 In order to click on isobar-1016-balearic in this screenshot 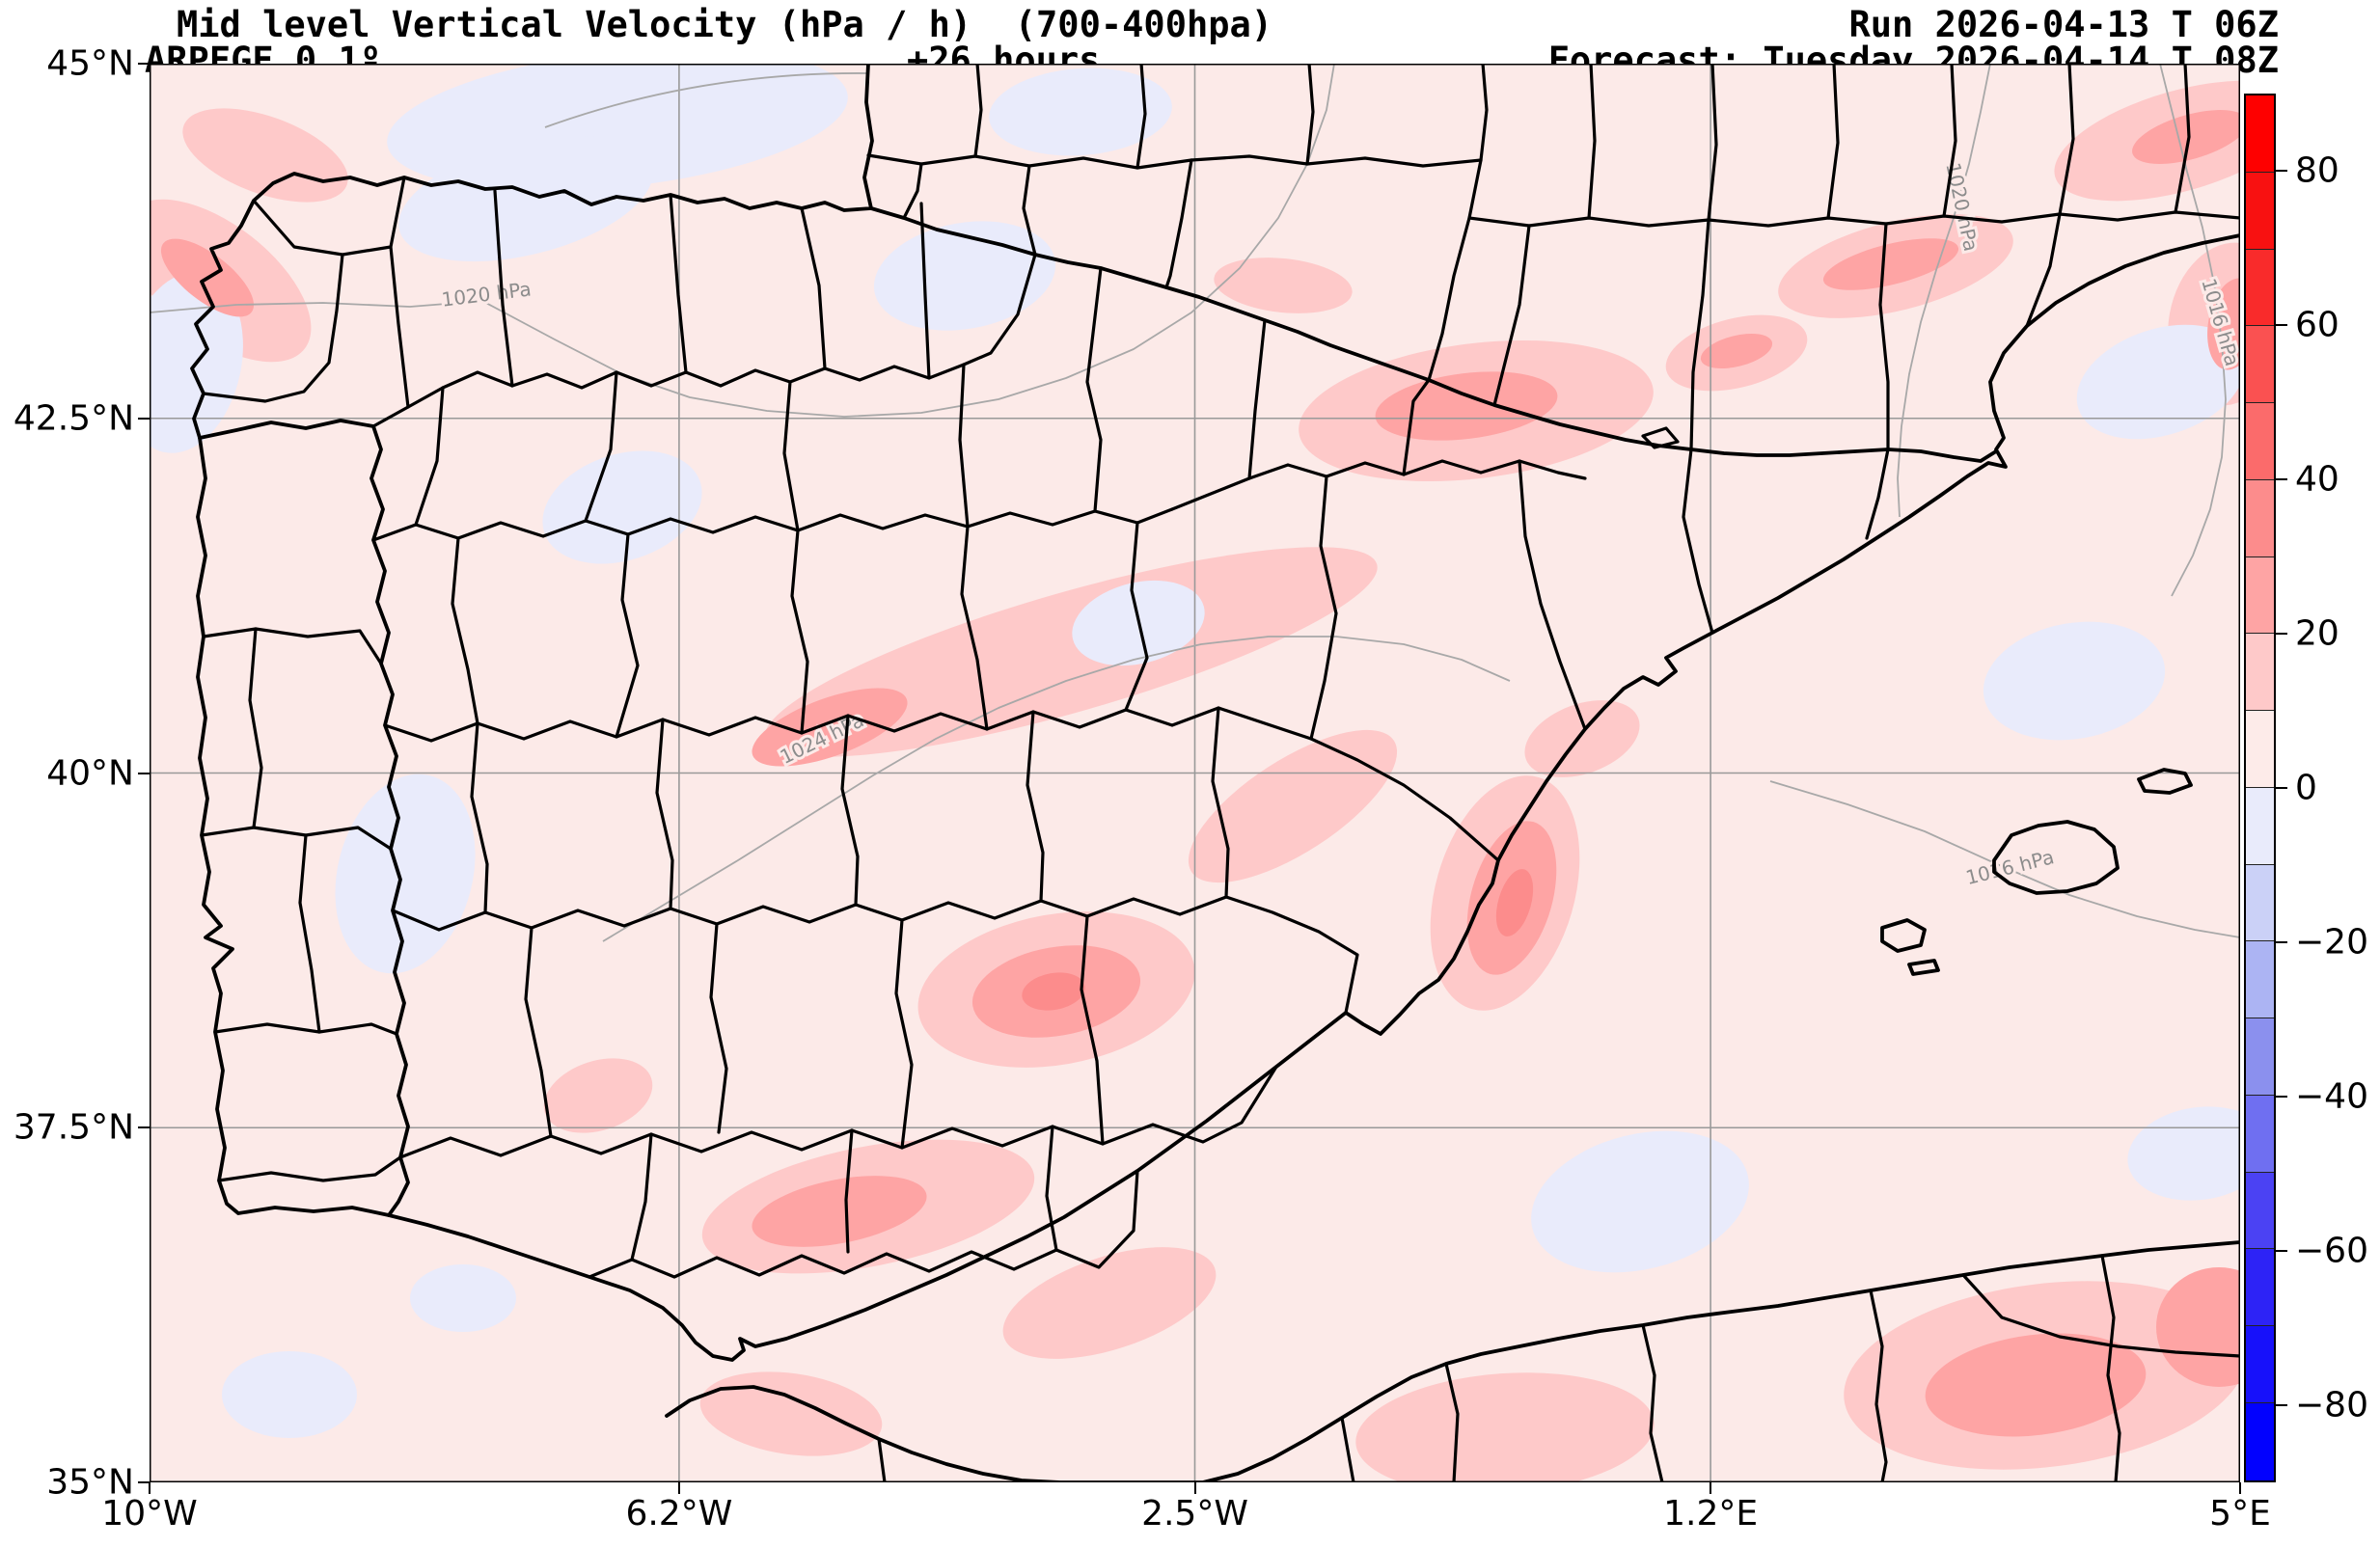, I will do `click(2005, 859)`.